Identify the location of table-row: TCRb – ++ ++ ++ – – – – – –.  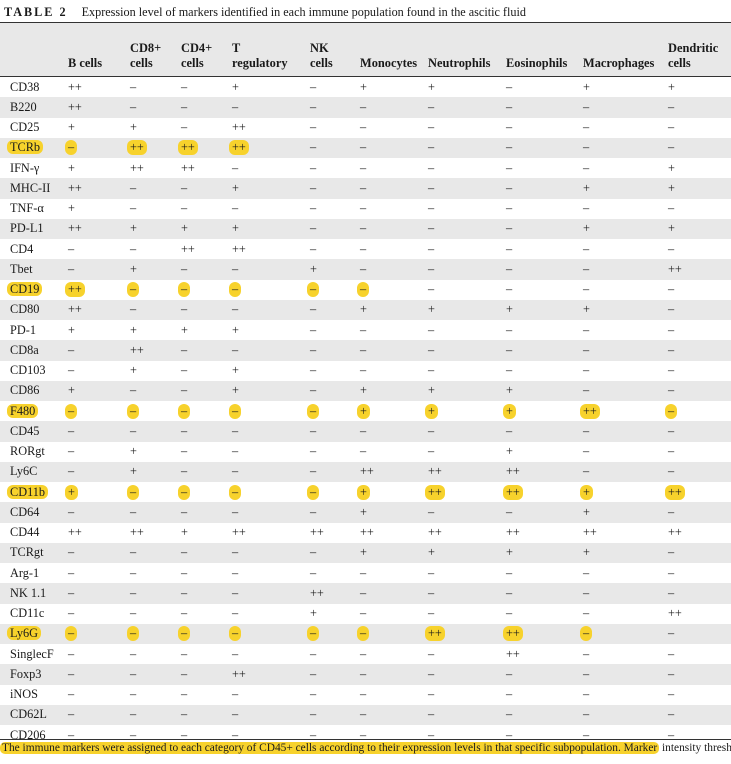
(365, 147).